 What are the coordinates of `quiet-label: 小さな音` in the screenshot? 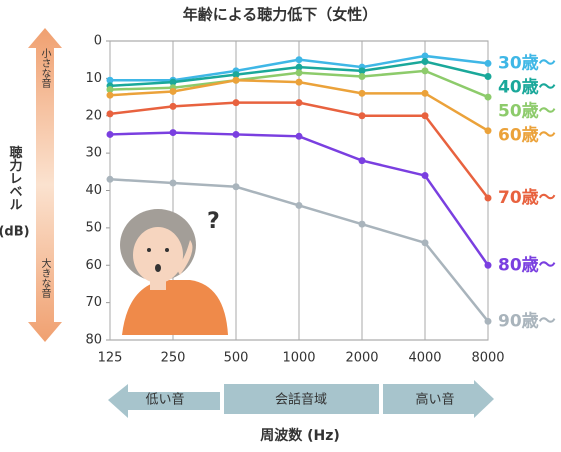 It's located at (45, 68).